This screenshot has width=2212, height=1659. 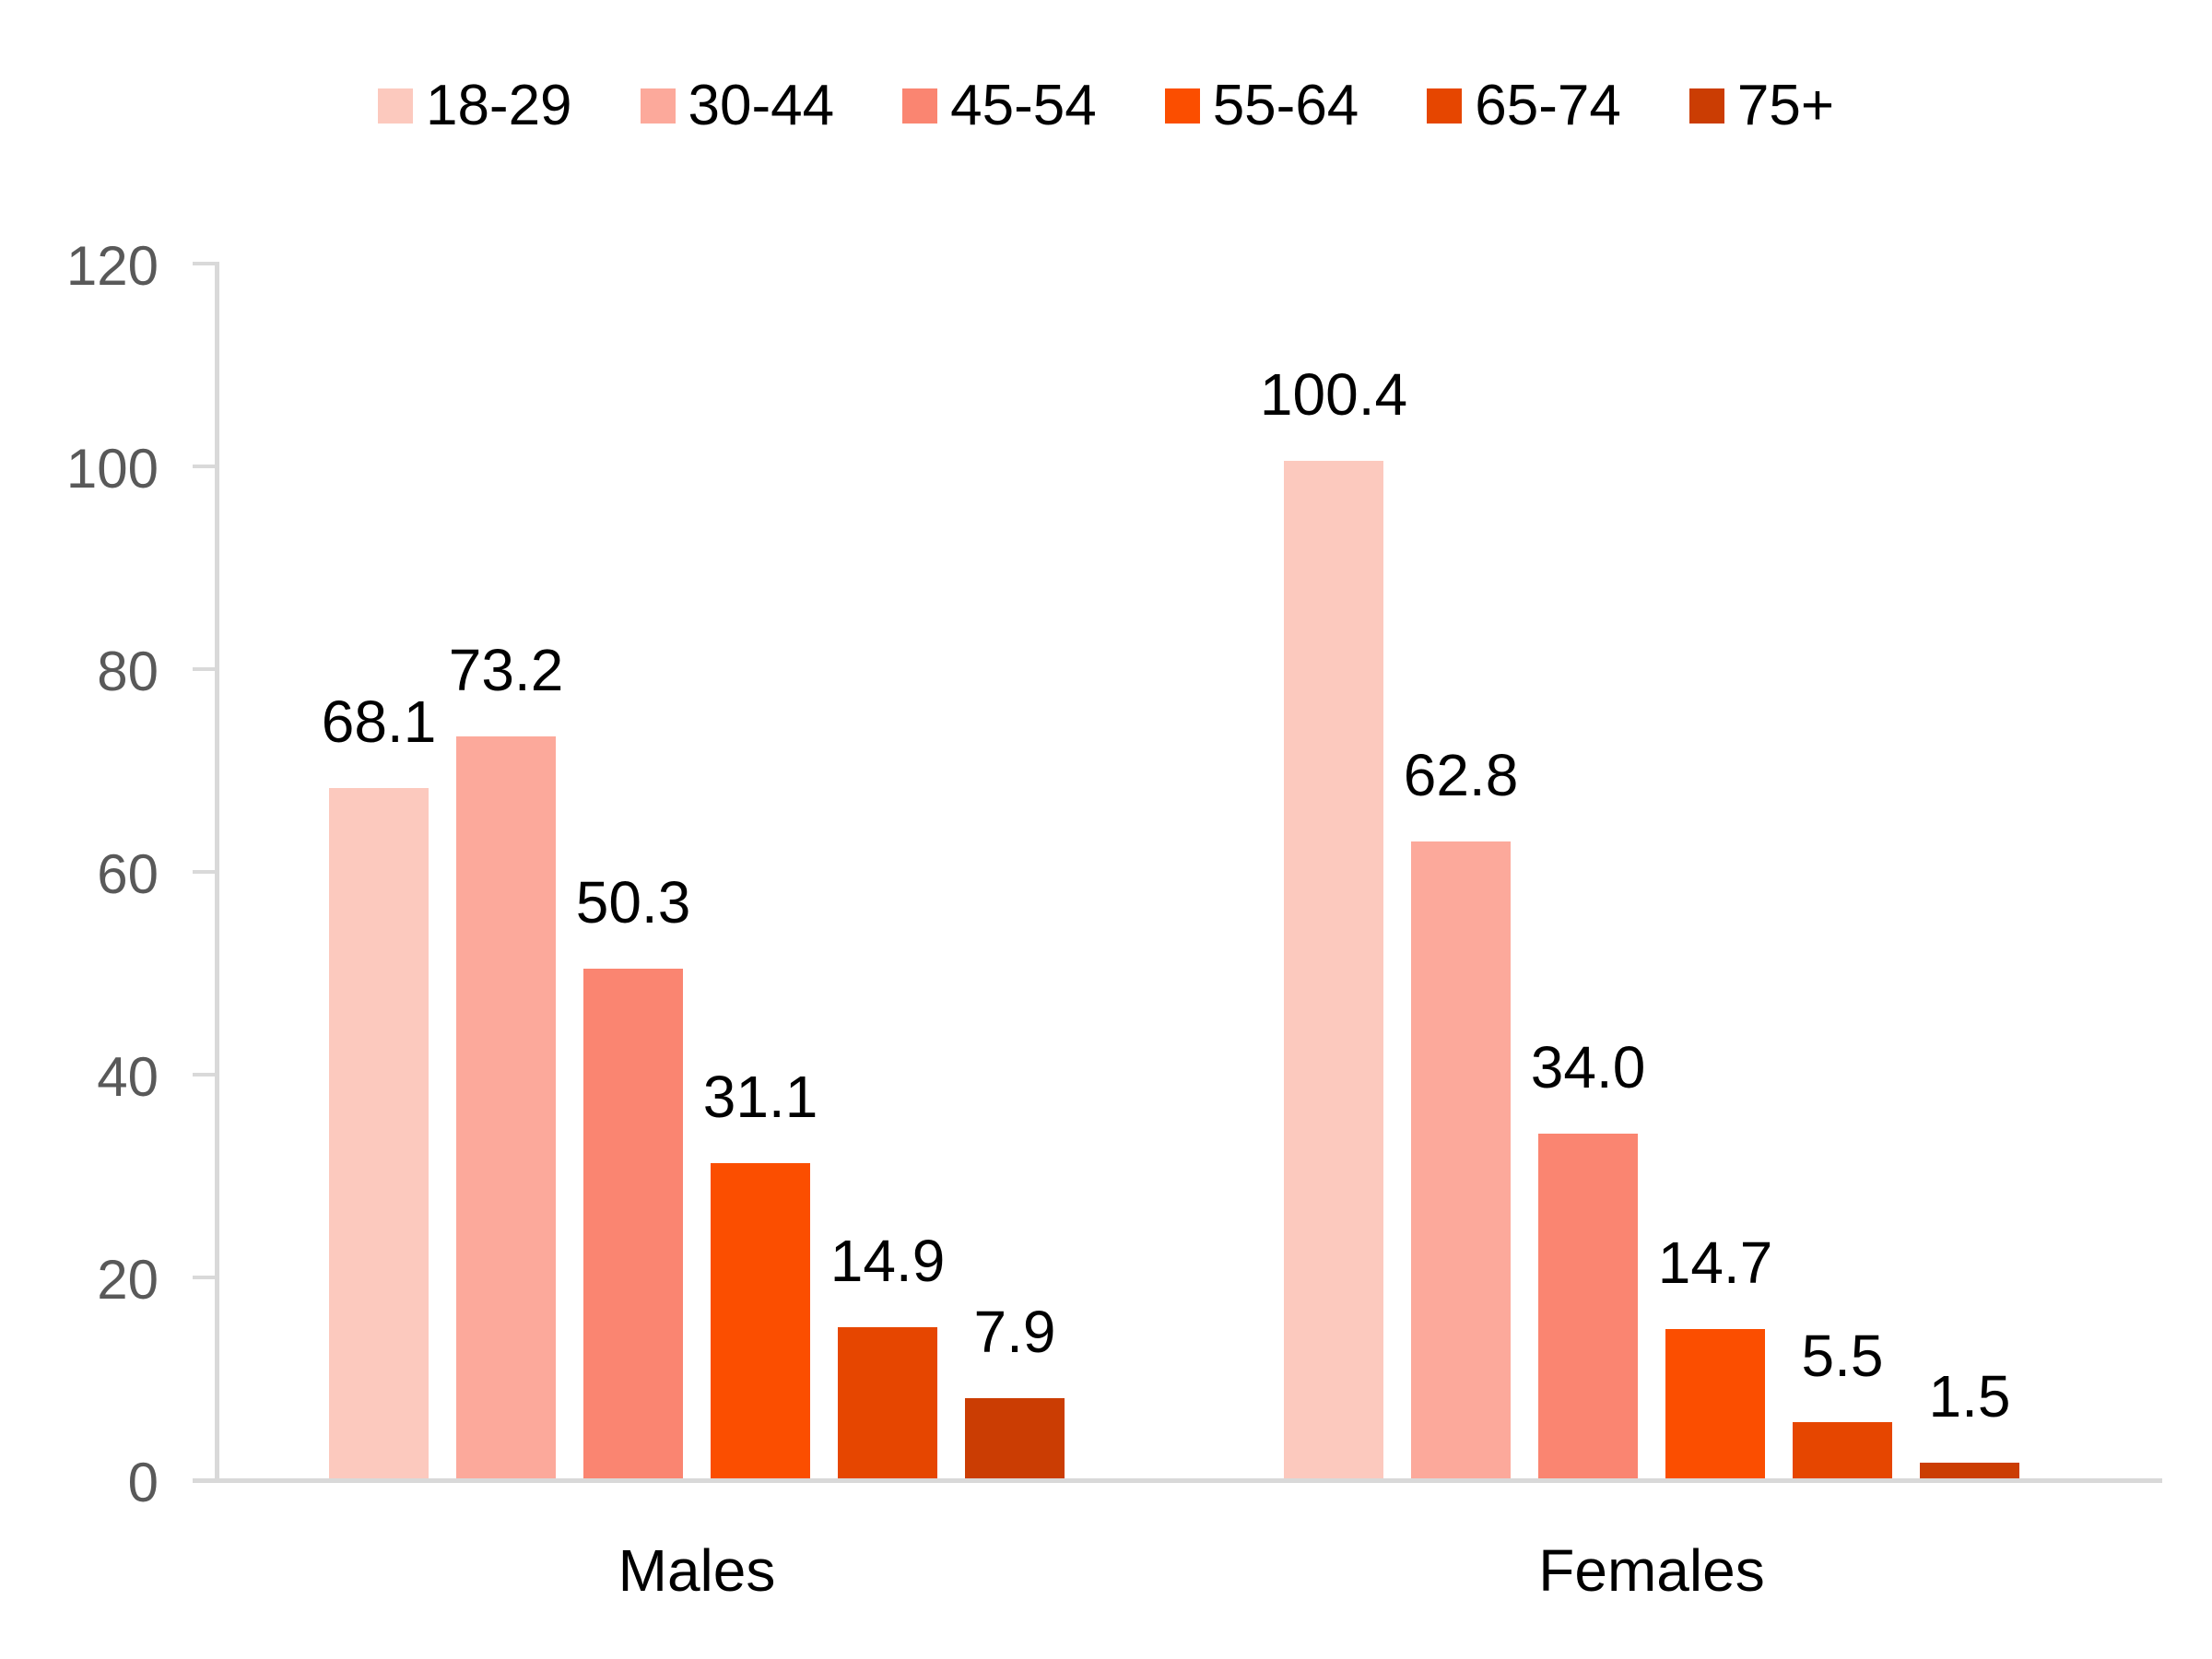 I want to click on y-tick-label: 120, so click(x=112, y=265).